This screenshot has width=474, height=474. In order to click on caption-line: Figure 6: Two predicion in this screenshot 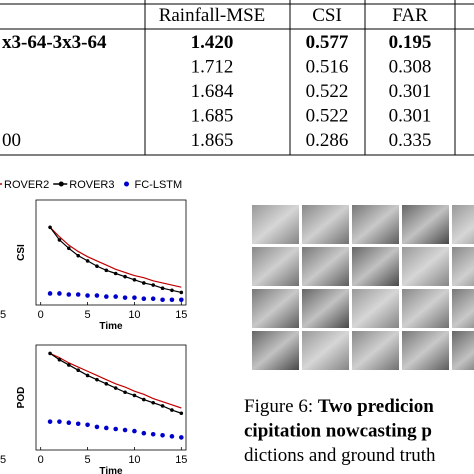, I will do `click(339, 406)`.